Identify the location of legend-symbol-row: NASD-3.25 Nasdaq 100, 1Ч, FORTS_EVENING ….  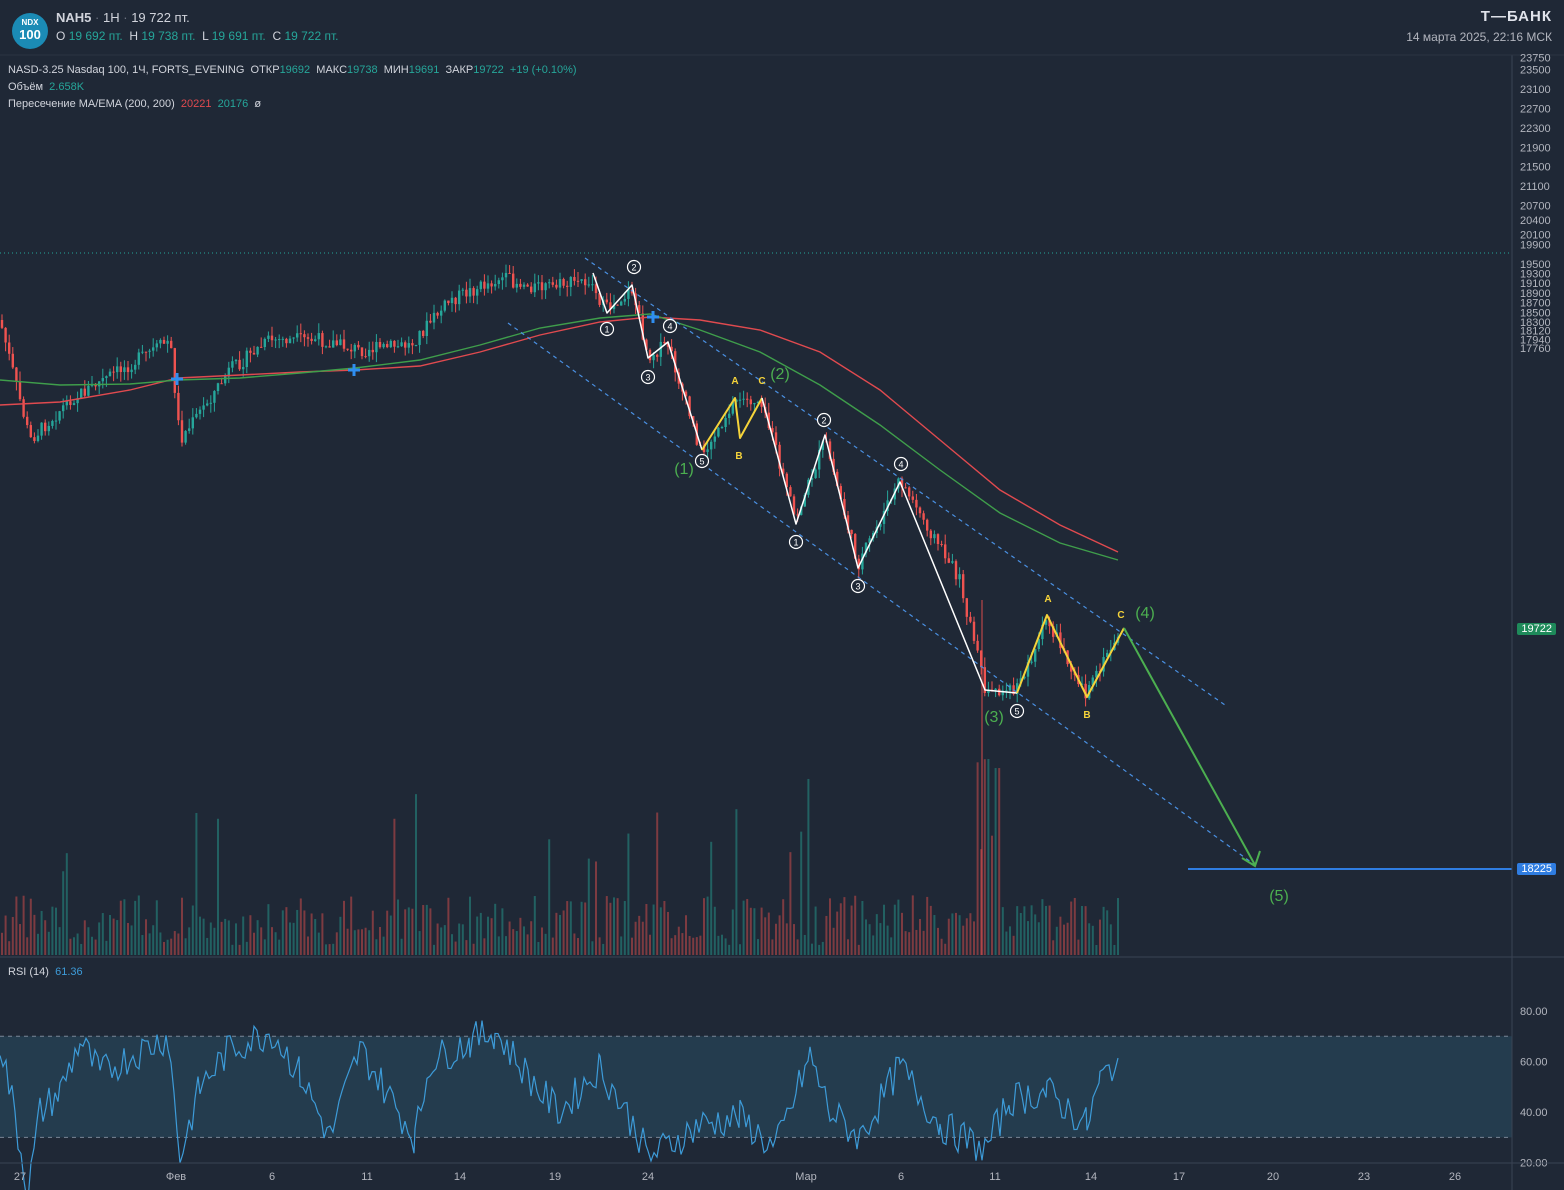
(292, 70).